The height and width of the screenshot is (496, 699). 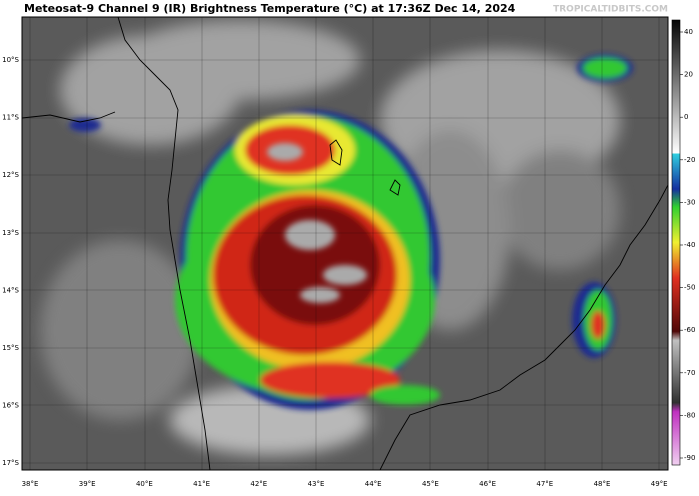 I want to click on lat-label: 10°S, so click(x=10, y=60).